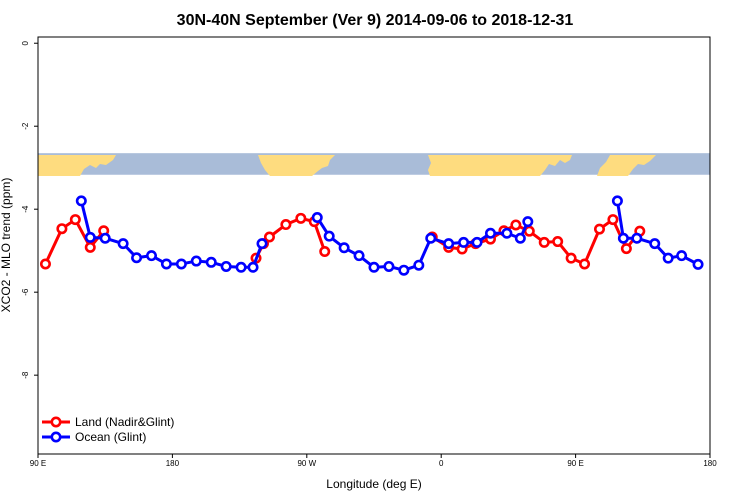 This screenshot has height=500, width=750. Describe the element at coordinates (25, 375) in the screenshot. I see `y-tick-label: -8` at that location.